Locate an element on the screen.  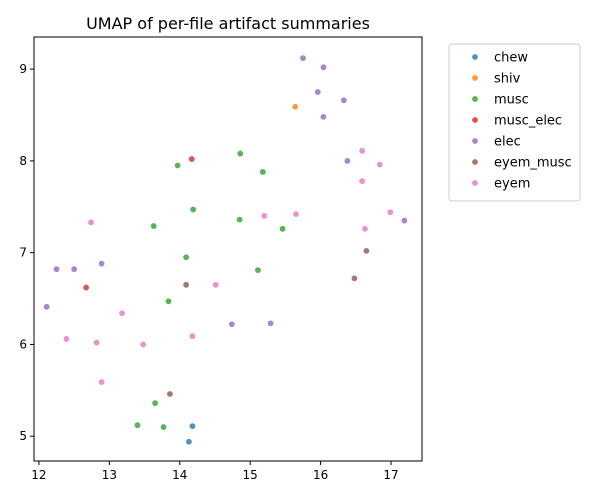
legend-frame is located at coordinates (514, 122).